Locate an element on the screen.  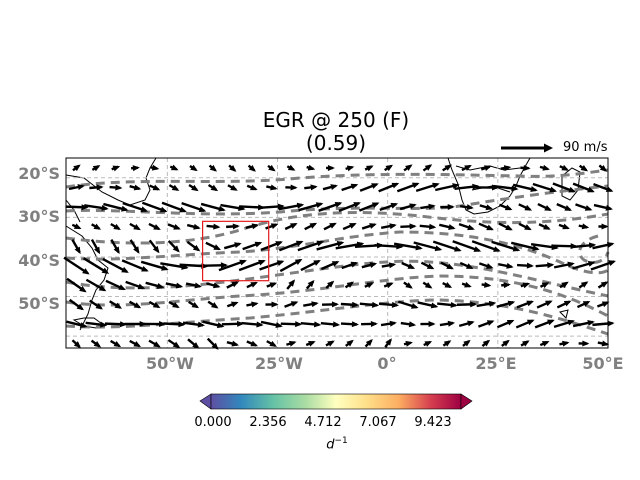
map-subtitle-correlation: (0.59) is located at coordinates (336, 143).